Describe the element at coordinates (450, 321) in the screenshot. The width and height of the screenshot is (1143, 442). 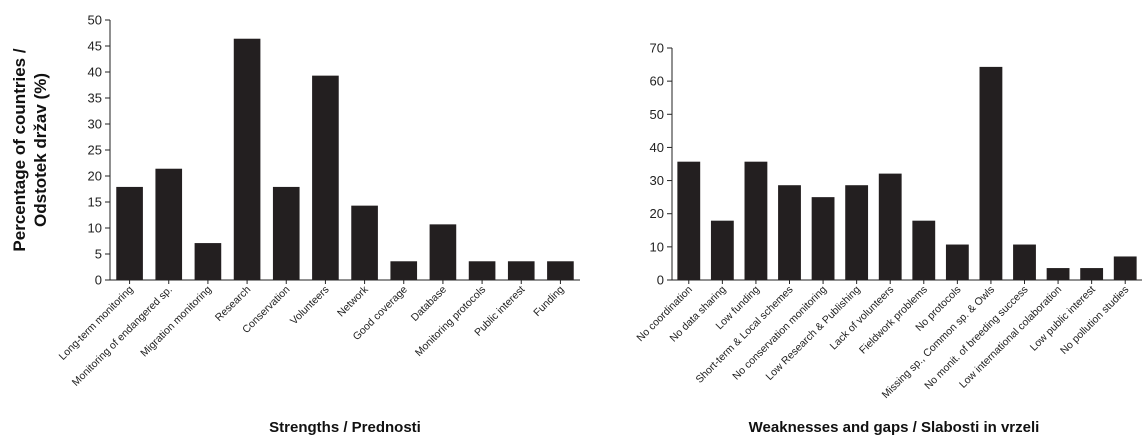
I see `category-label: Monitoring protocols` at that location.